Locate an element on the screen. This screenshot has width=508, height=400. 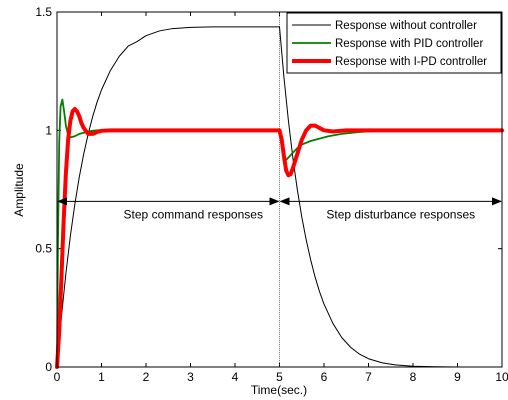
y-axis-label: Amplitude is located at coordinates (19, 190).